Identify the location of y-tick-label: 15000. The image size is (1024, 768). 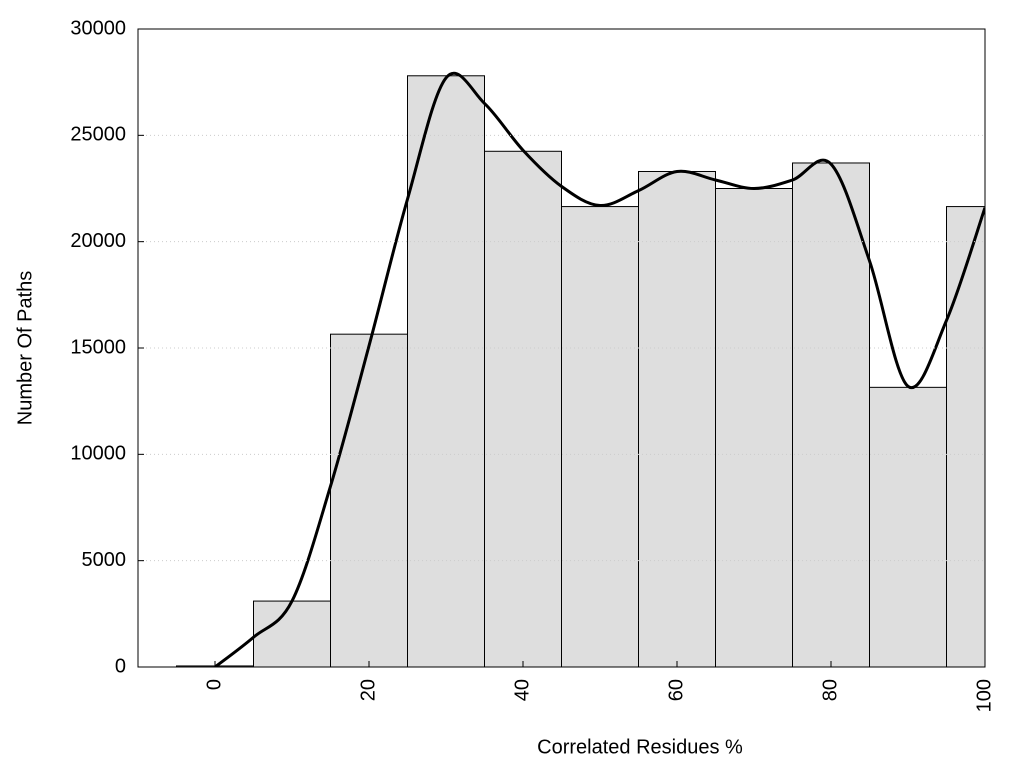
(98, 347).